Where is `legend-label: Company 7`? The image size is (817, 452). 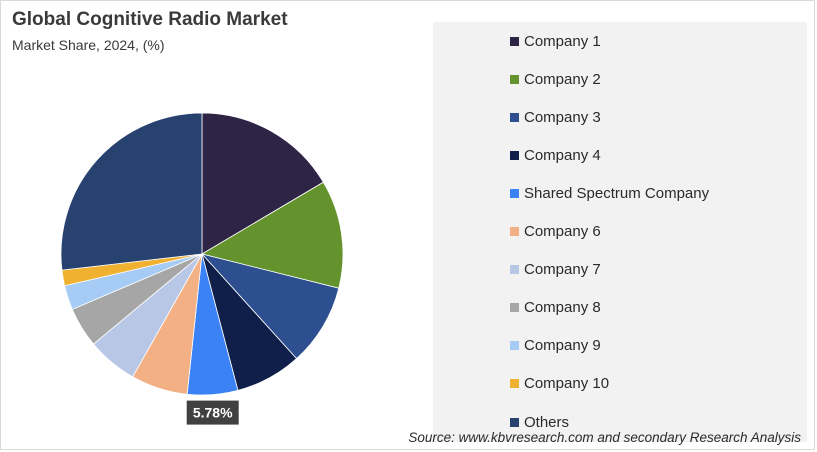
legend-label: Company 7 is located at coordinates (562, 270).